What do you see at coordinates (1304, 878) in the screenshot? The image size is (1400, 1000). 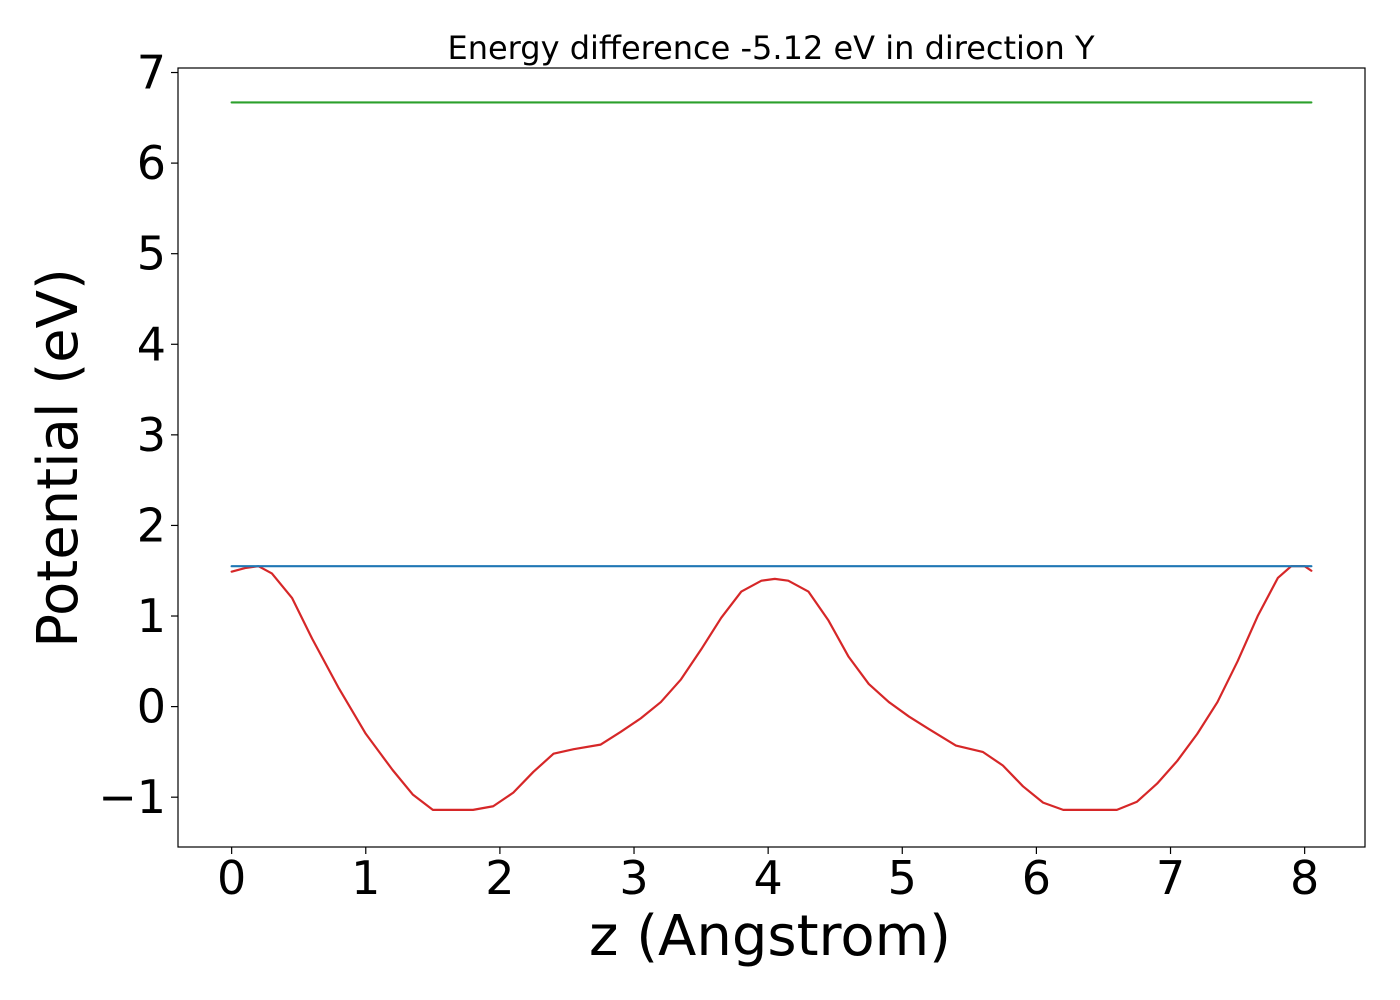 I see `x-tick-label: 8` at bounding box center [1304, 878].